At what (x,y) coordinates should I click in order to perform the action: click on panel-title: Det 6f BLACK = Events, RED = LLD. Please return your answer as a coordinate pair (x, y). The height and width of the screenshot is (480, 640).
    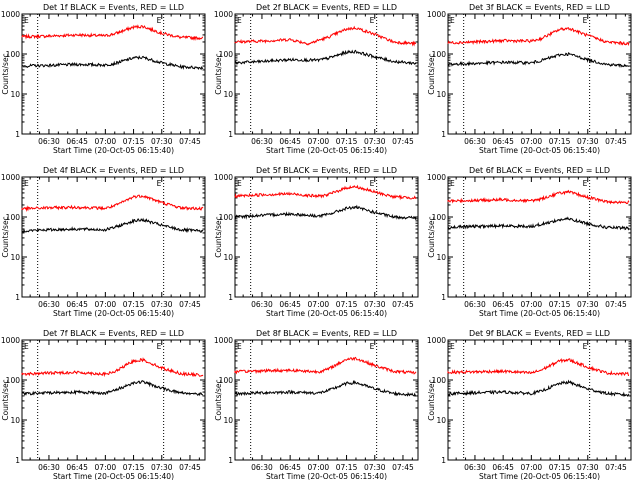
    Looking at the image, I should click on (539, 170).